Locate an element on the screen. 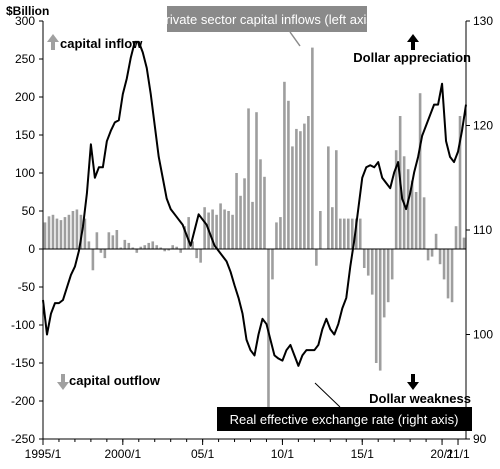  y-left-tick-label: 0 is located at coordinates (31, 249).